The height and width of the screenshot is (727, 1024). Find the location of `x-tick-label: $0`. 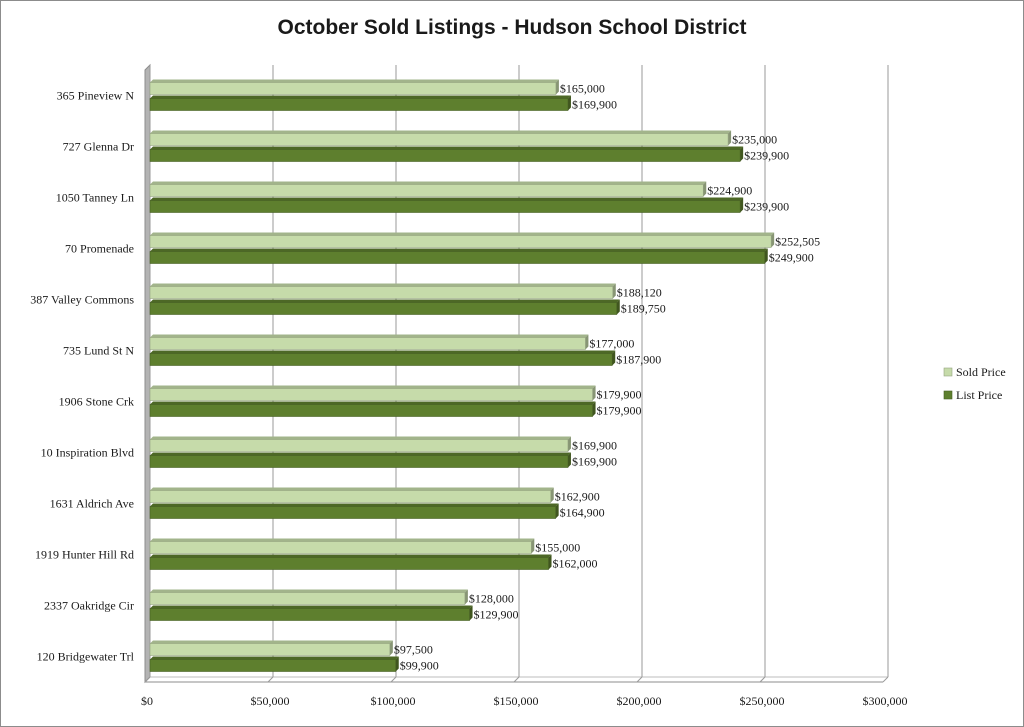

x-tick-label: $0 is located at coordinates (147, 701).